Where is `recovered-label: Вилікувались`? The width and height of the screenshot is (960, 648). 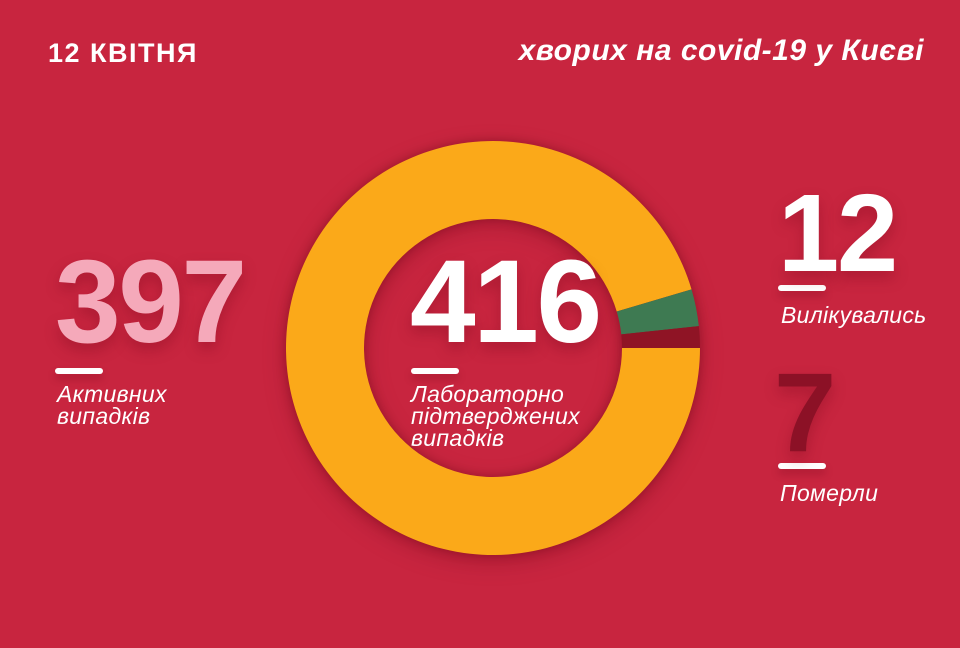 recovered-label: Вилікувались is located at coordinates (854, 314).